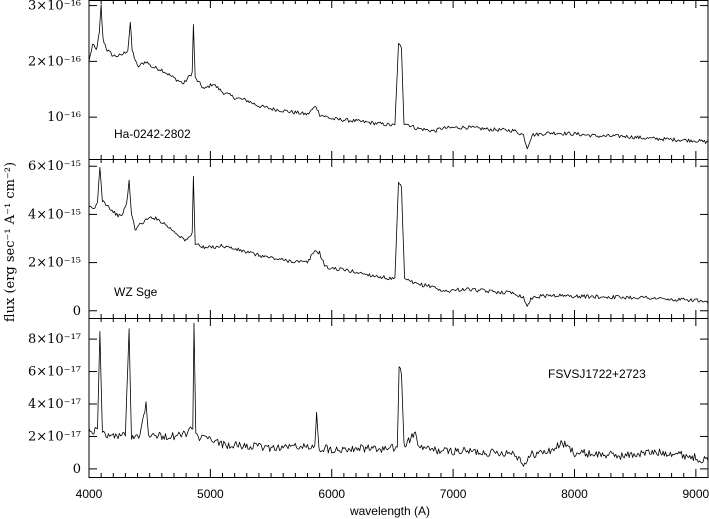  What do you see at coordinates (54, 436) in the screenshot?
I see `y-tick-label-3-1: 2×10⁻¹⁷` at bounding box center [54, 436].